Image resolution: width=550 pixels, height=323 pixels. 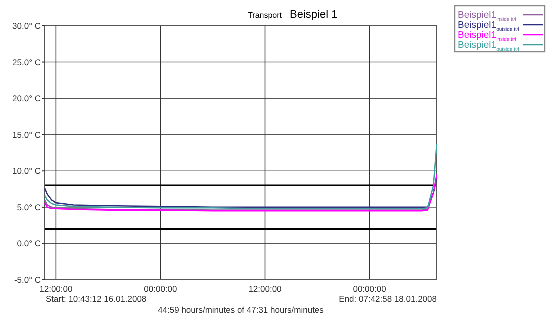 What do you see at coordinates (314, 15) in the screenshot?
I see `chart-subtitle: Beispiel 1` at bounding box center [314, 15].